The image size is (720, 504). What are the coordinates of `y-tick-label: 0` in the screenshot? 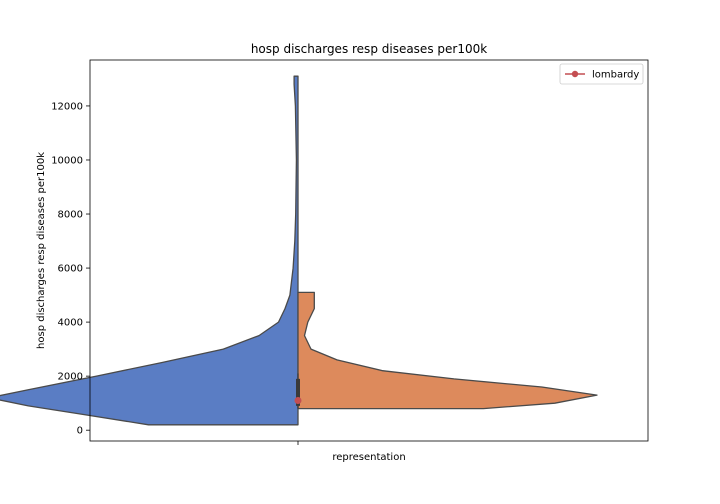 It's located at (80, 431).